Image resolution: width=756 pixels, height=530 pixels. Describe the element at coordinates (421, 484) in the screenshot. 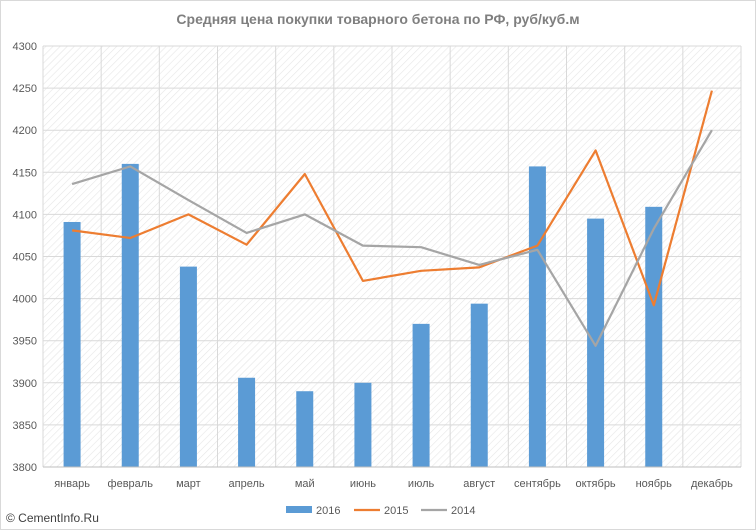

I see `x-tick-label: июль` at that location.